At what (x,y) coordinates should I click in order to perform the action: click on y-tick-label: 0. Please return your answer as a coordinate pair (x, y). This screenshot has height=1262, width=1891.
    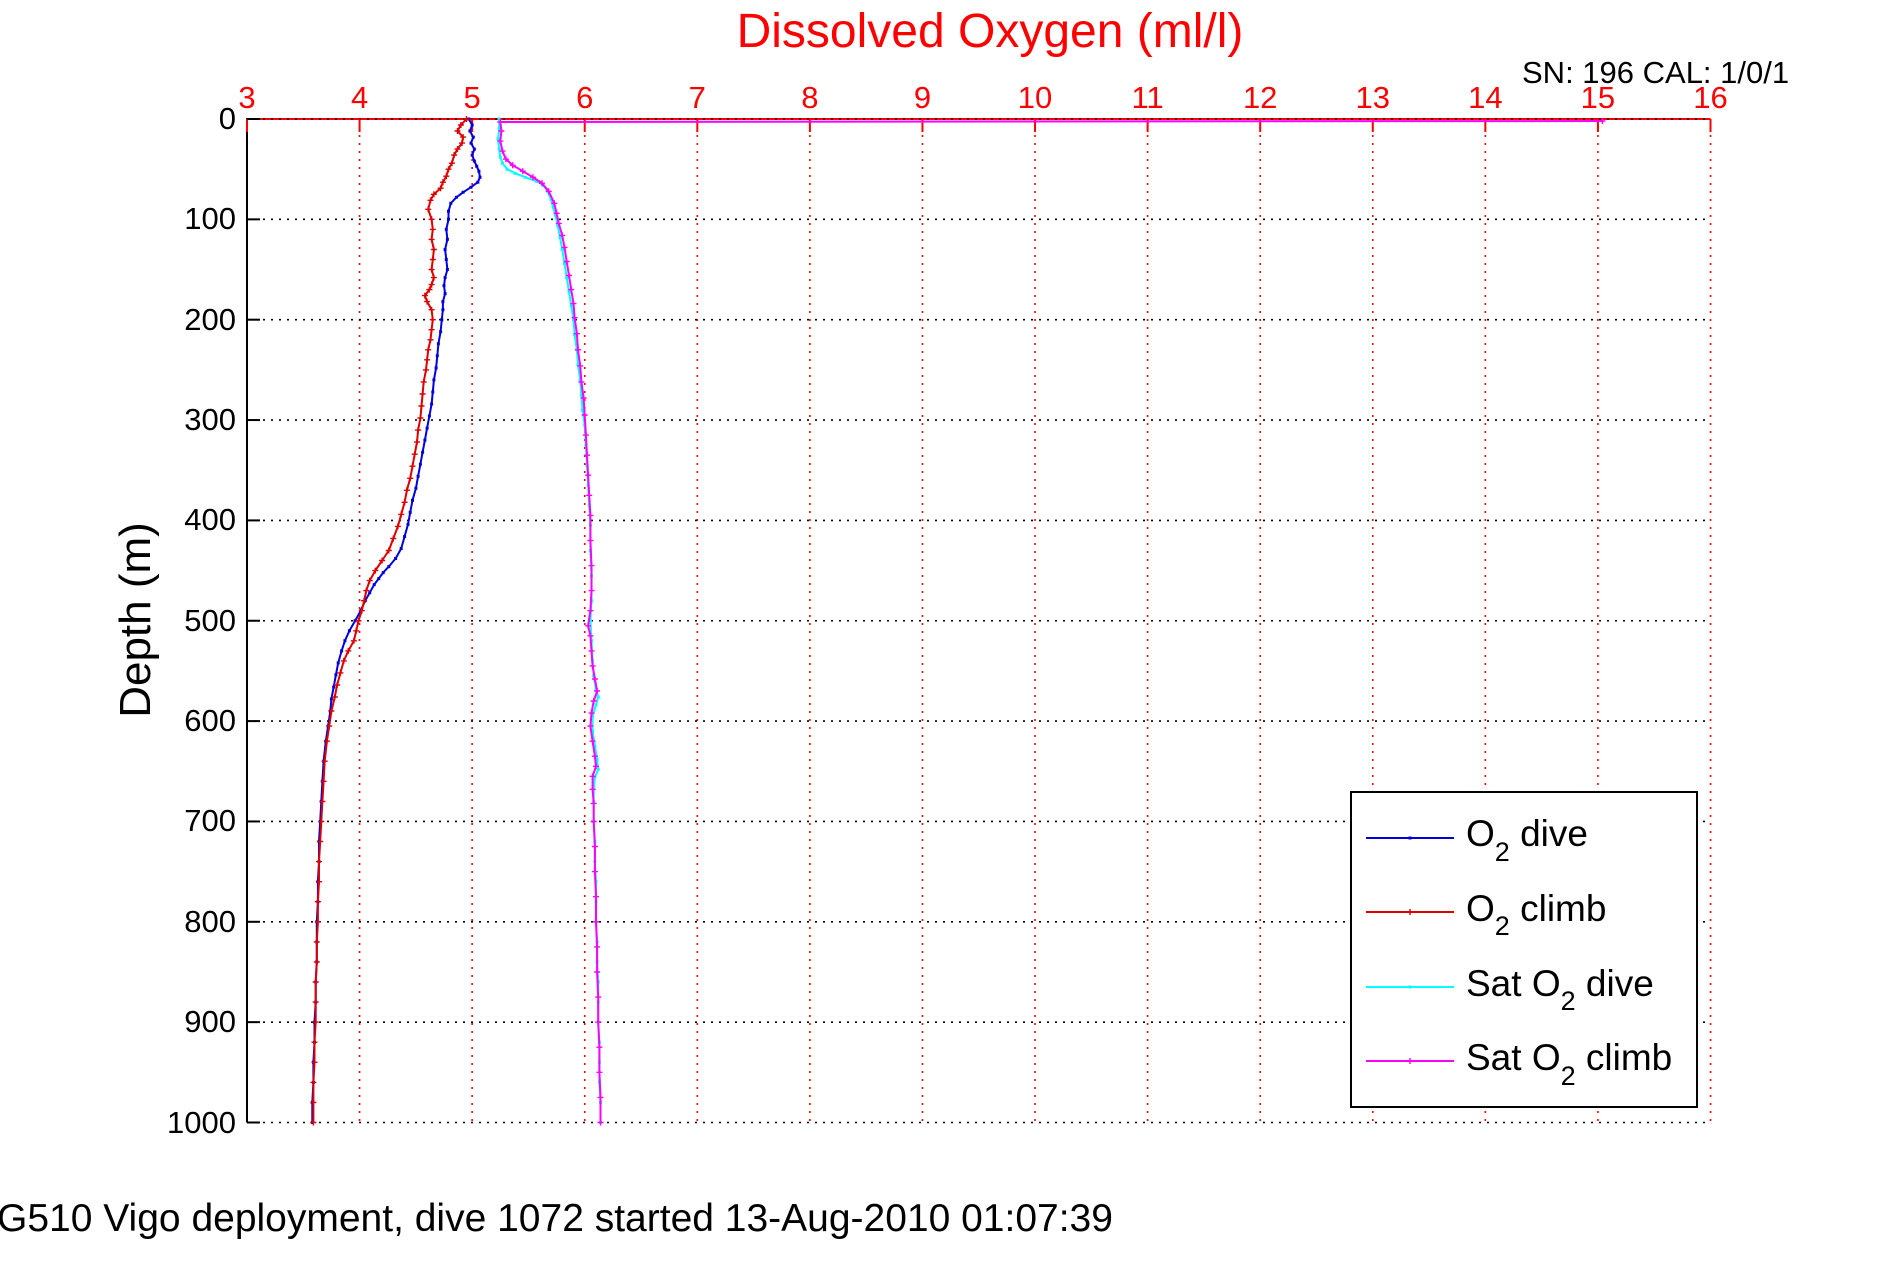
    Looking at the image, I should click on (227, 118).